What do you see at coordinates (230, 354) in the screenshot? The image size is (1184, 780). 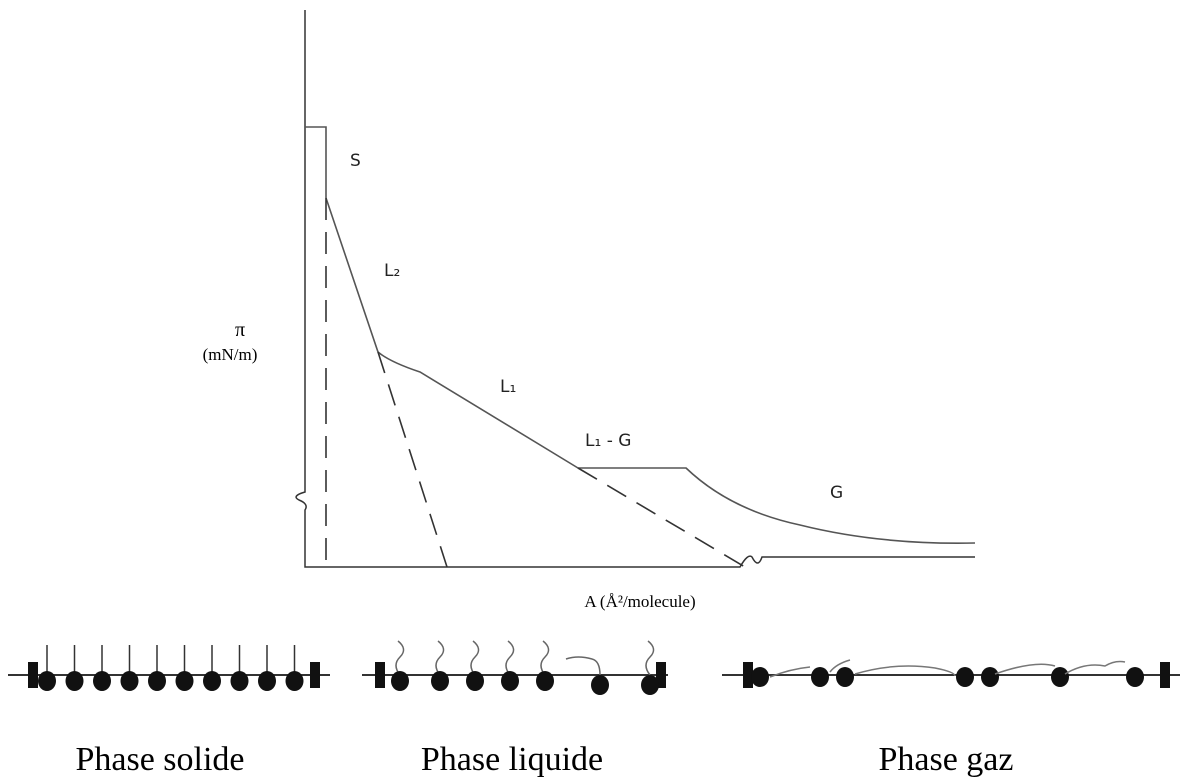 I see `y-axis-unit: (mN/m)` at bounding box center [230, 354].